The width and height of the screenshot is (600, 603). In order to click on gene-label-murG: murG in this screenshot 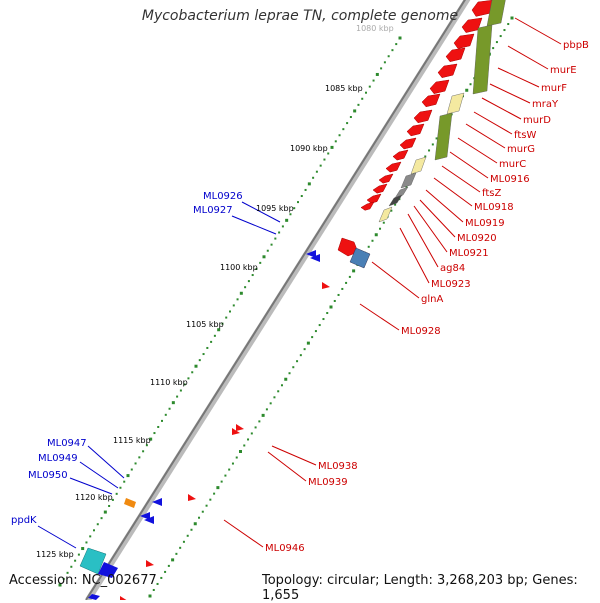, I will do `click(521, 149)`.